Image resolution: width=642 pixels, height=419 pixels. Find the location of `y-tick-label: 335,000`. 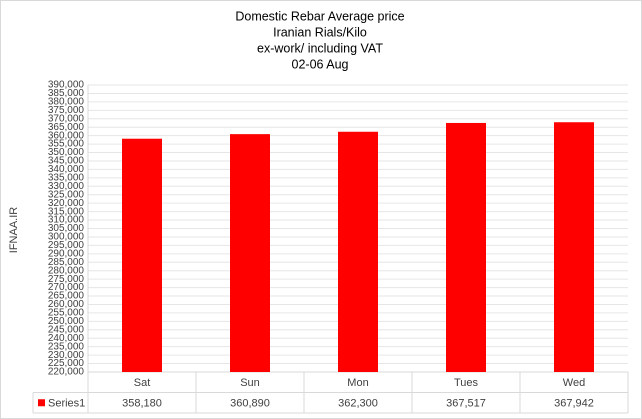

y-tick-label: 335,000 is located at coordinates (66, 177).